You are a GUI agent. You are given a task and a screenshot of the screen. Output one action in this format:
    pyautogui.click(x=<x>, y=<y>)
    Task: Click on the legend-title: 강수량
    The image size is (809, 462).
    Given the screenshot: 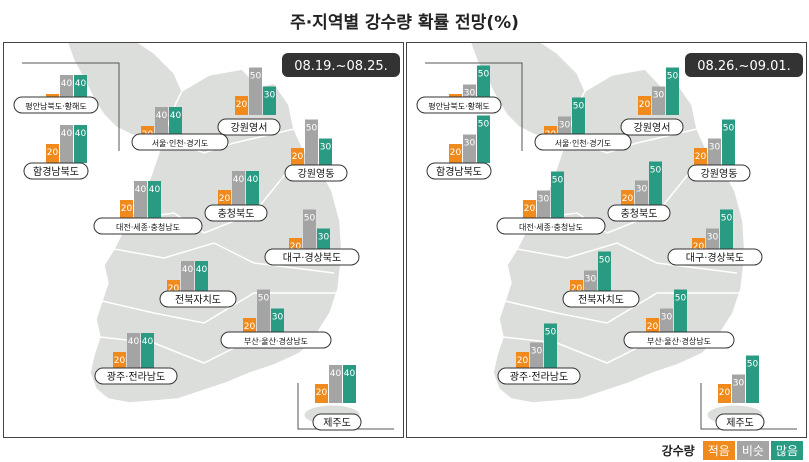 What is the action you would take?
    pyautogui.click(x=678, y=450)
    